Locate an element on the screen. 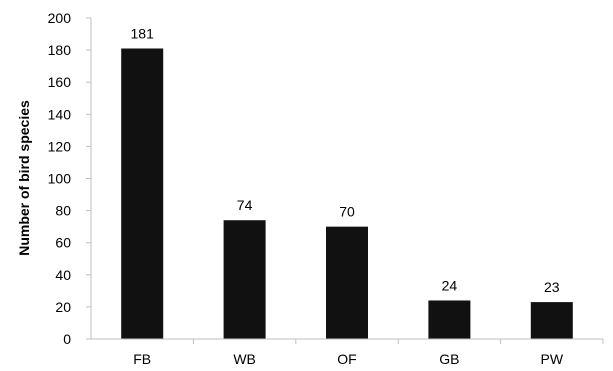  y-axis: 0 20 40 60 80 100 120 140 160 180 200 is located at coordinates (70, 178).